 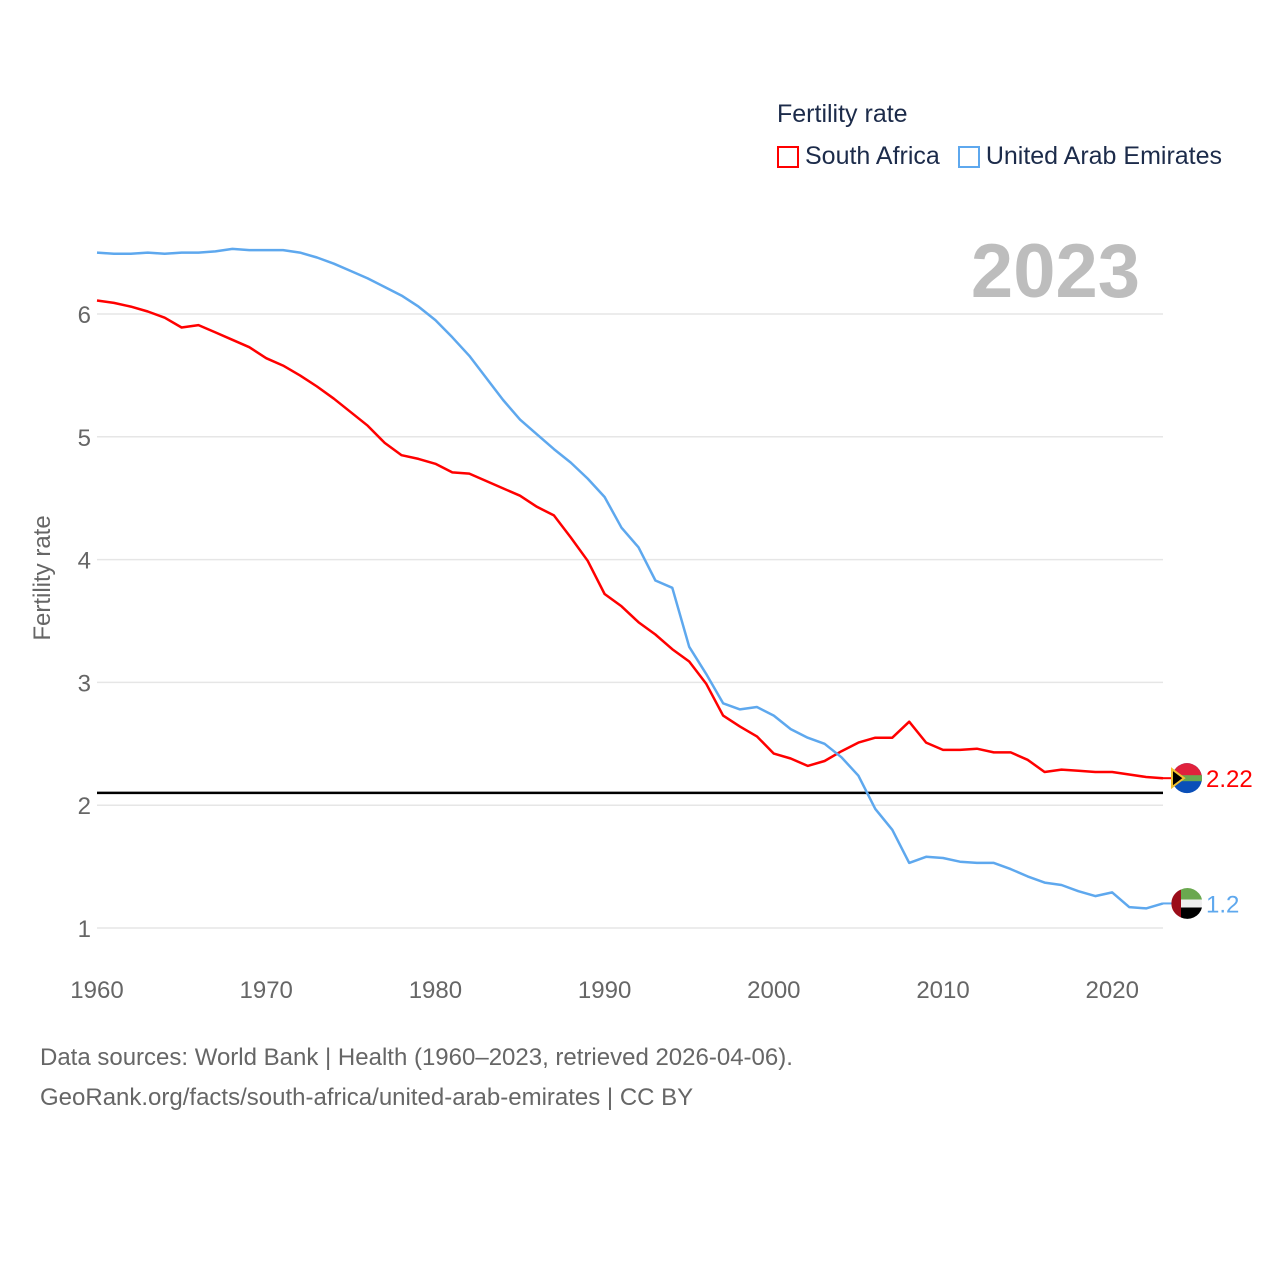 What do you see at coordinates (604, 990) in the screenshot?
I see `x-tick-label: 1990` at bounding box center [604, 990].